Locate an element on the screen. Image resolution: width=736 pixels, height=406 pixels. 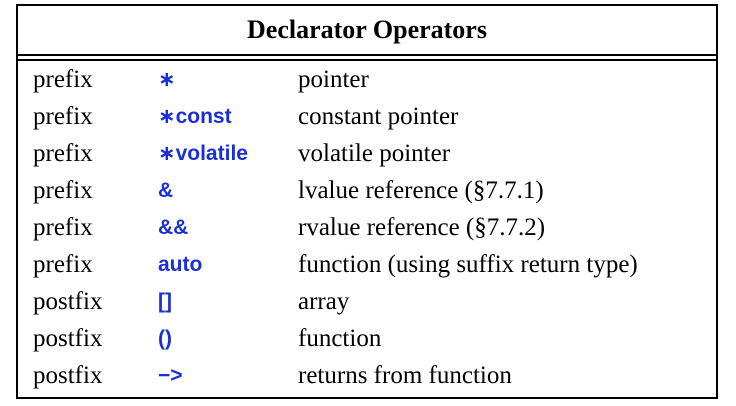
operator-cell: () is located at coordinates (165, 338).